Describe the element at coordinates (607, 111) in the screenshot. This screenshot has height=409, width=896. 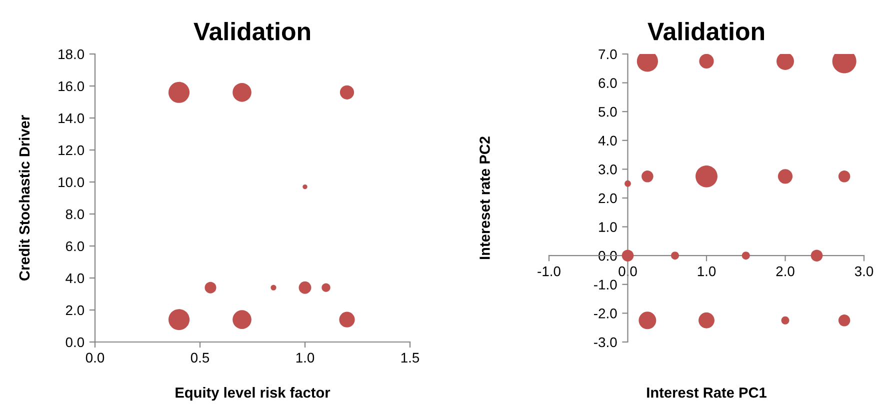
I see `y-tick-label: 5.0` at that location.